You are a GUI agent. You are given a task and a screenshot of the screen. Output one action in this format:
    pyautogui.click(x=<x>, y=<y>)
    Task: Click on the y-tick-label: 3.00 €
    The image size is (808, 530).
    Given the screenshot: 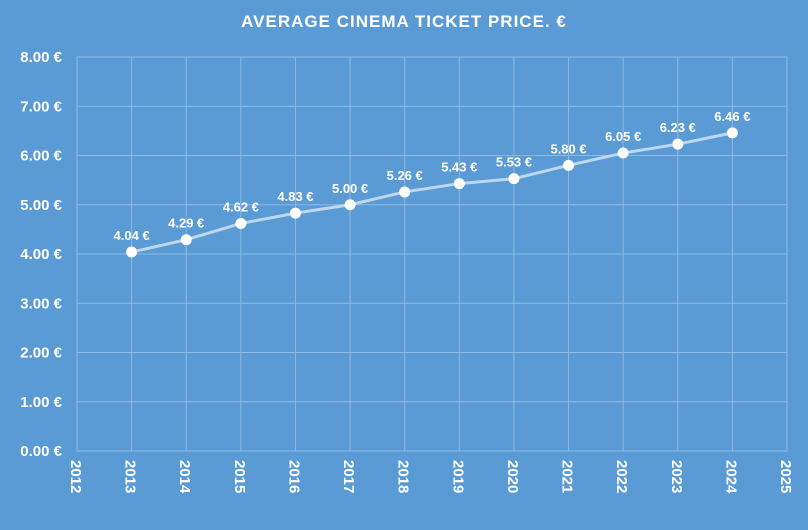 What is the action you would take?
    pyautogui.click(x=41, y=303)
    